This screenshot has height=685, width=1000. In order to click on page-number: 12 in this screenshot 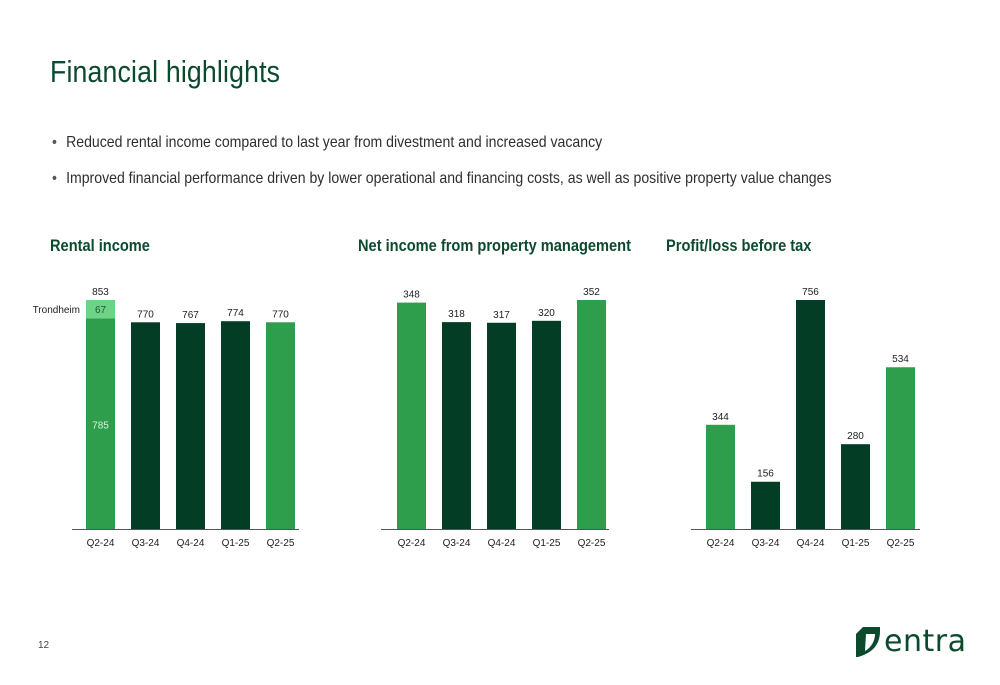, I will do `click(44, 645)`.